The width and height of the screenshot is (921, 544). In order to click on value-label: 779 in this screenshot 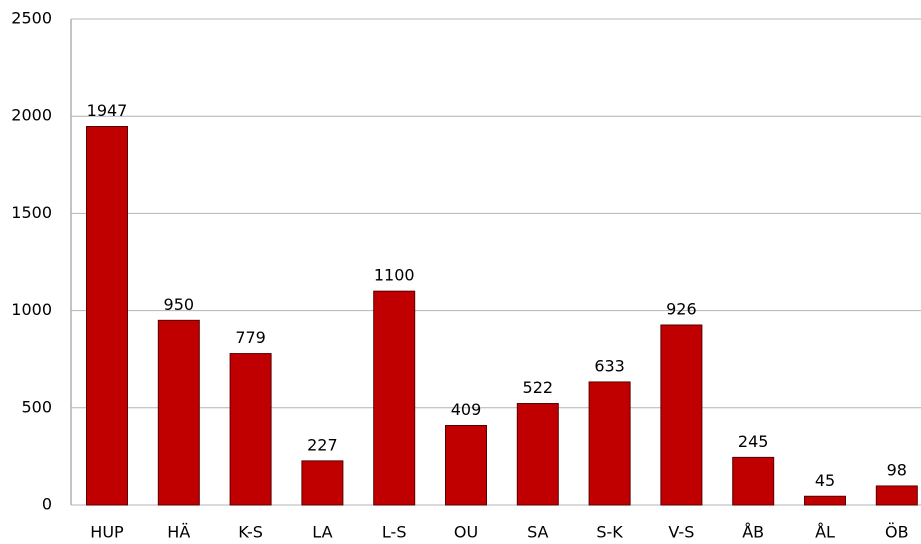, I will do `click(250, 337)`.